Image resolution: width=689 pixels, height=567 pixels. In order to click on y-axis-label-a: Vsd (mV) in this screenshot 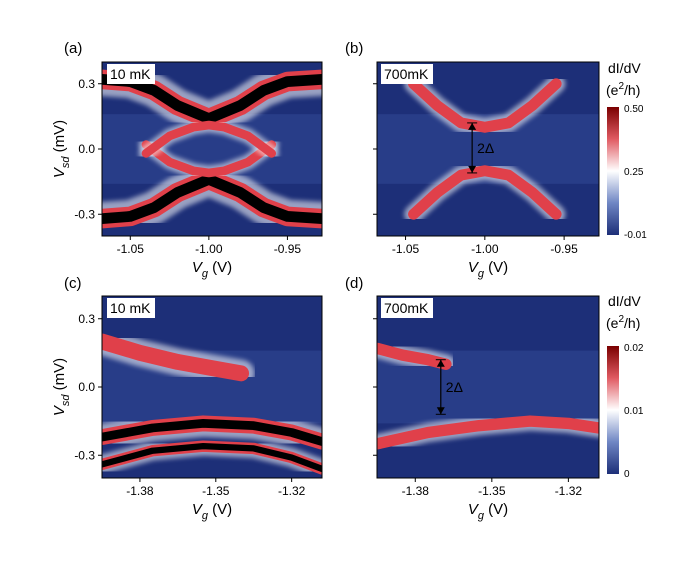, I will do `click(61, 149)`.